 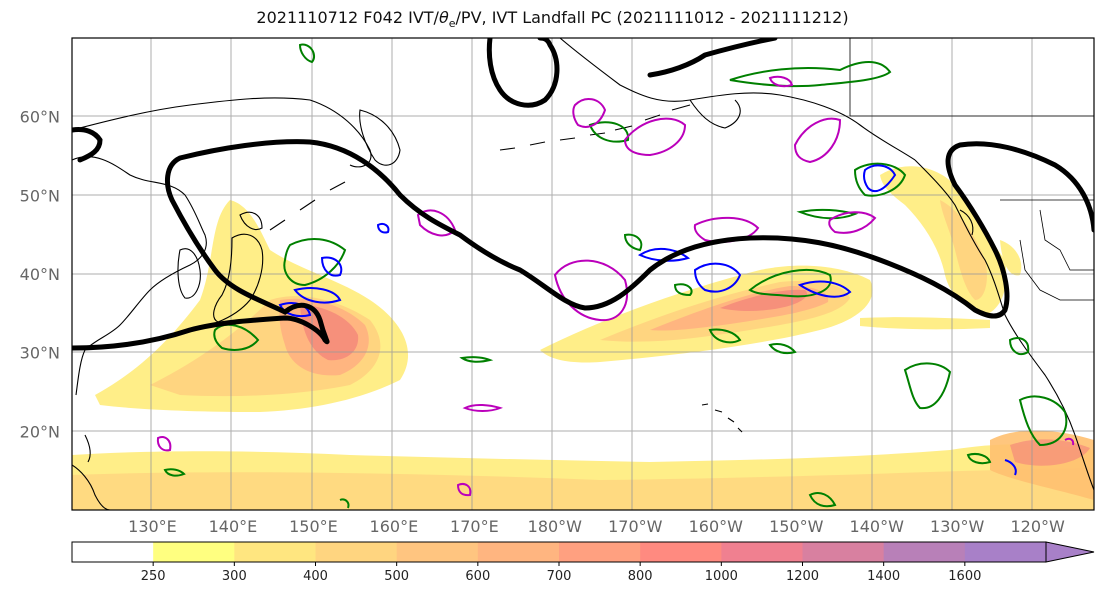 I want to click on colorbar-label: 1400, so click(x=883, y=576).